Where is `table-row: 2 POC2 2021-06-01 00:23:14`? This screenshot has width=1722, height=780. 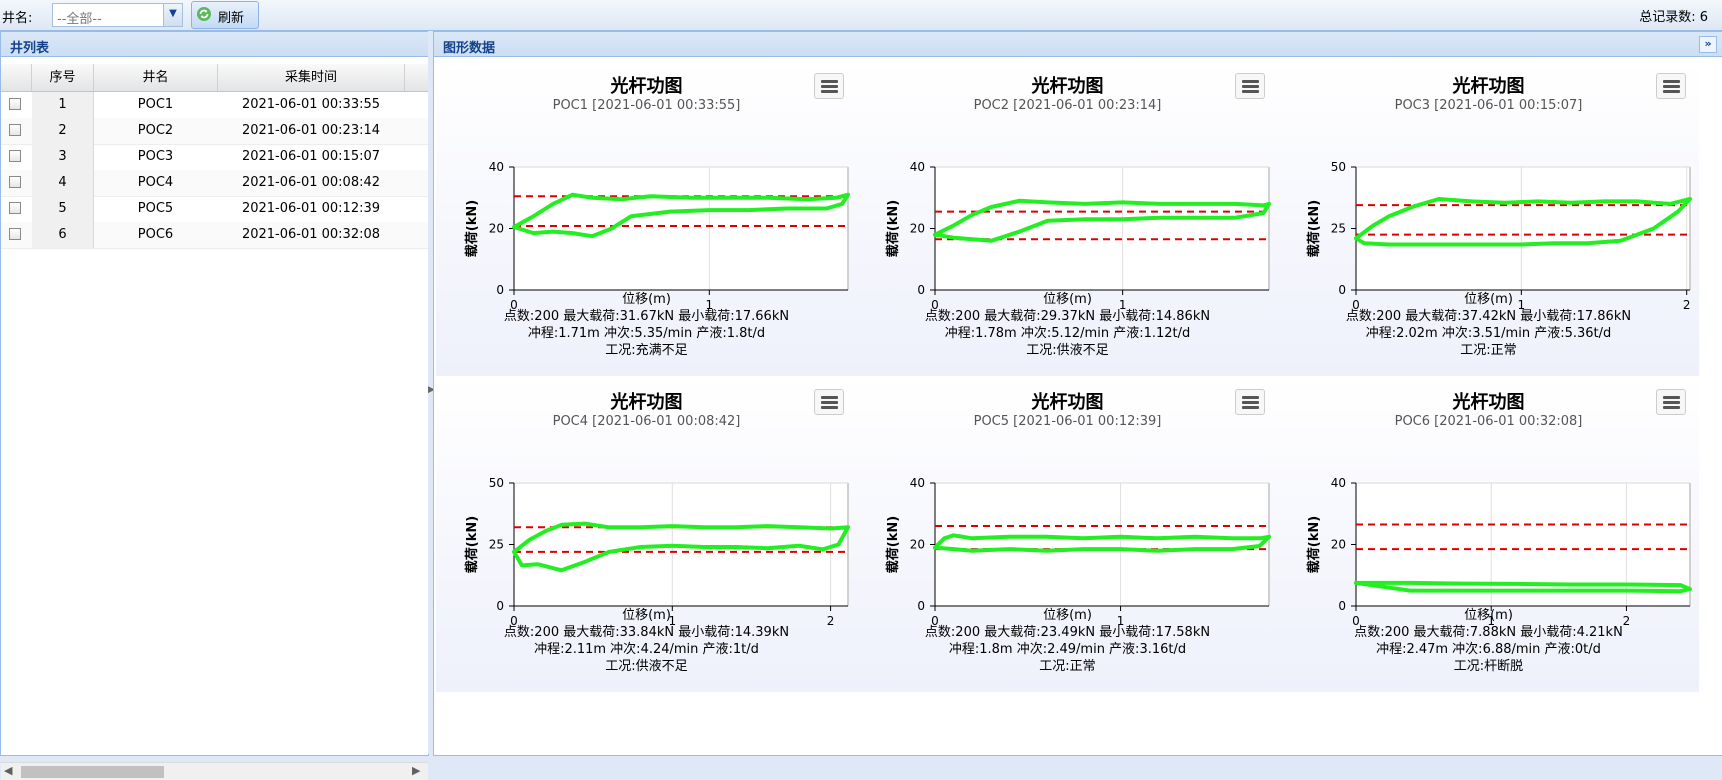 table-row: 2 POC2 2021-06-01 00:23:14 is located at coordinates (214, 131).